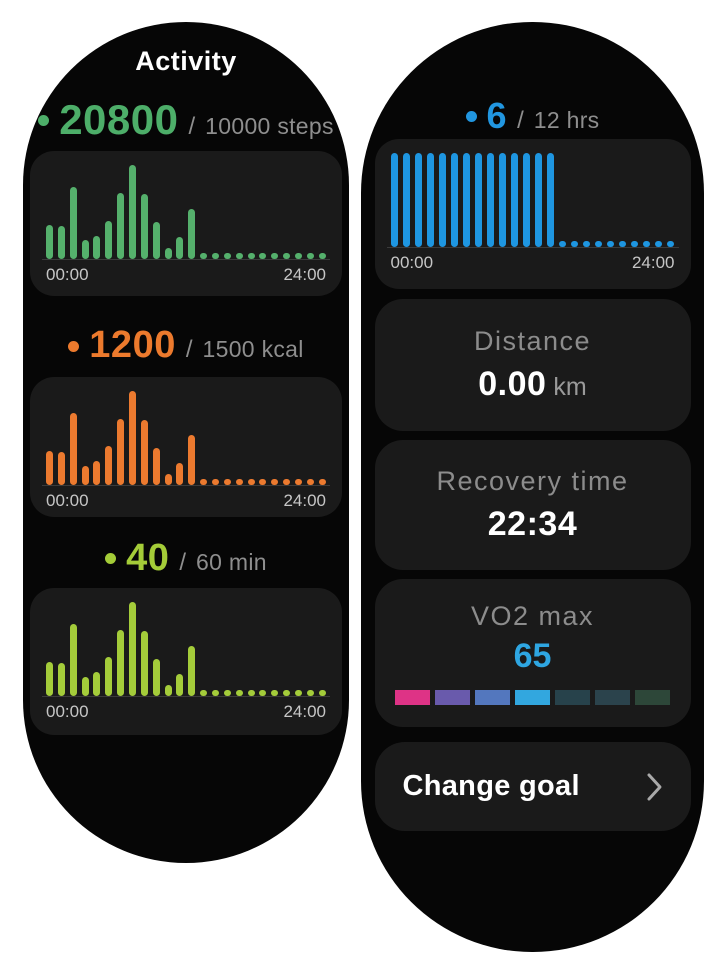  What do you see at coordinates (532, 384) in the screenshot?
I see `distance-value-row: 0.00 km` at bounding box center [532, 384].